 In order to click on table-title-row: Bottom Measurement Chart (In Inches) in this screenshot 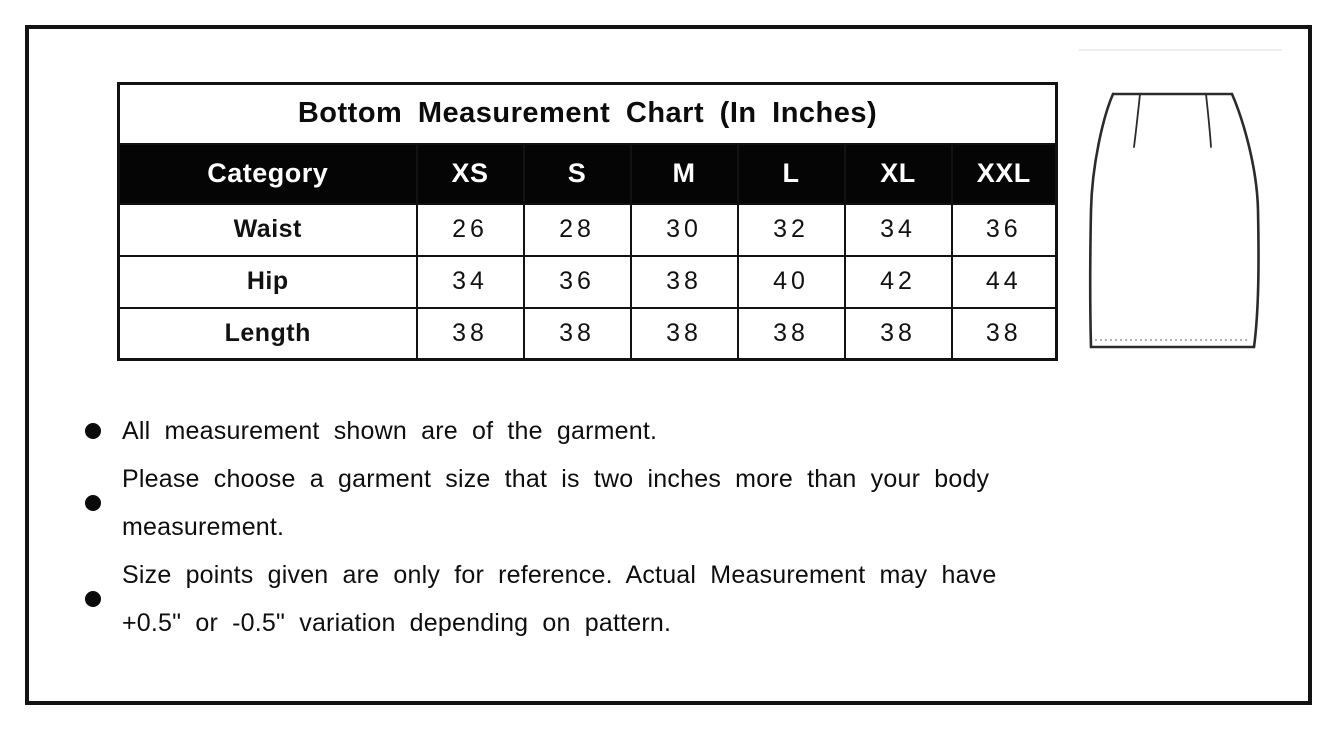, I will do `click(587, 113)`.